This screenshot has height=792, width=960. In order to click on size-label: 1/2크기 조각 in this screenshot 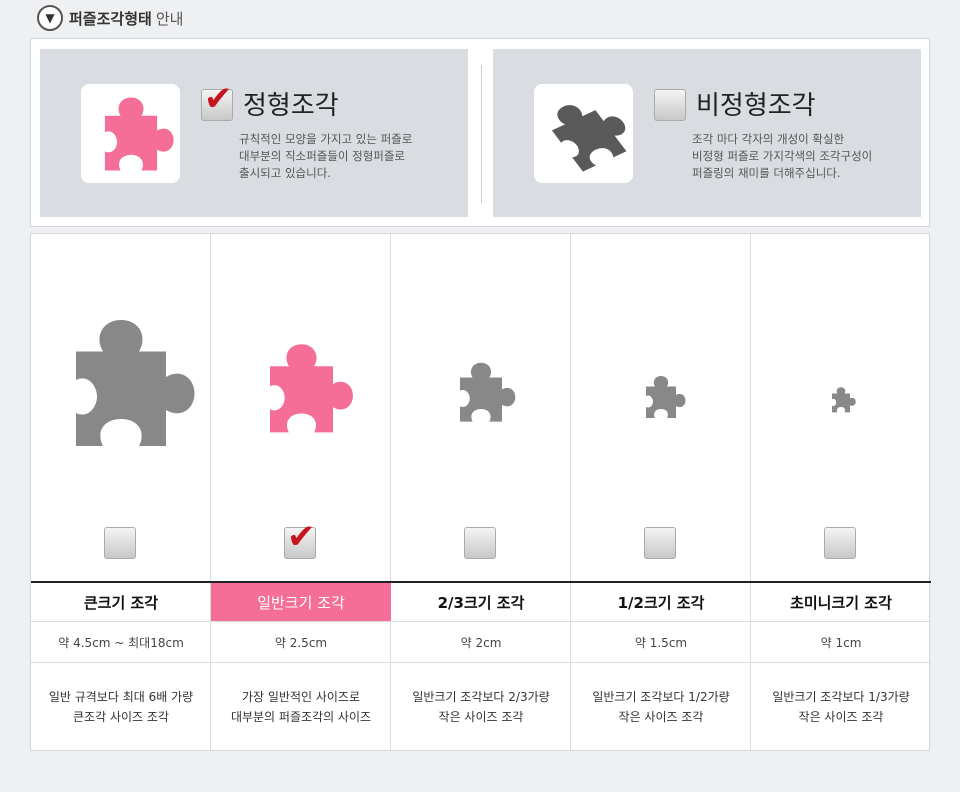, I will do `click(661, 601)`.